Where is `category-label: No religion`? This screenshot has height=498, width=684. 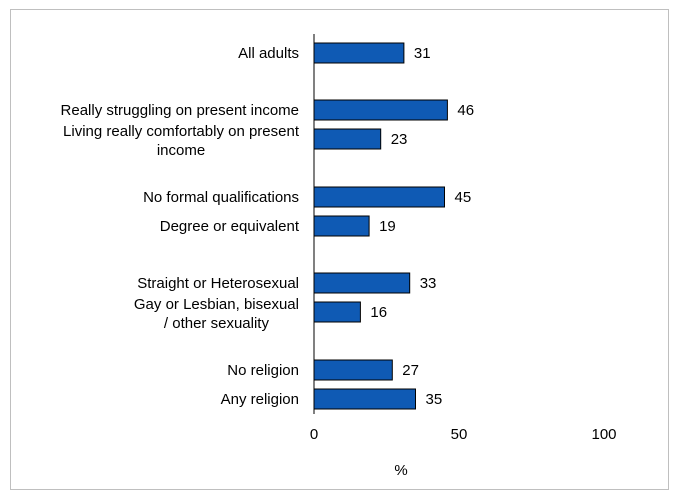
category-label: No religion is located at coordinates (263, 370).